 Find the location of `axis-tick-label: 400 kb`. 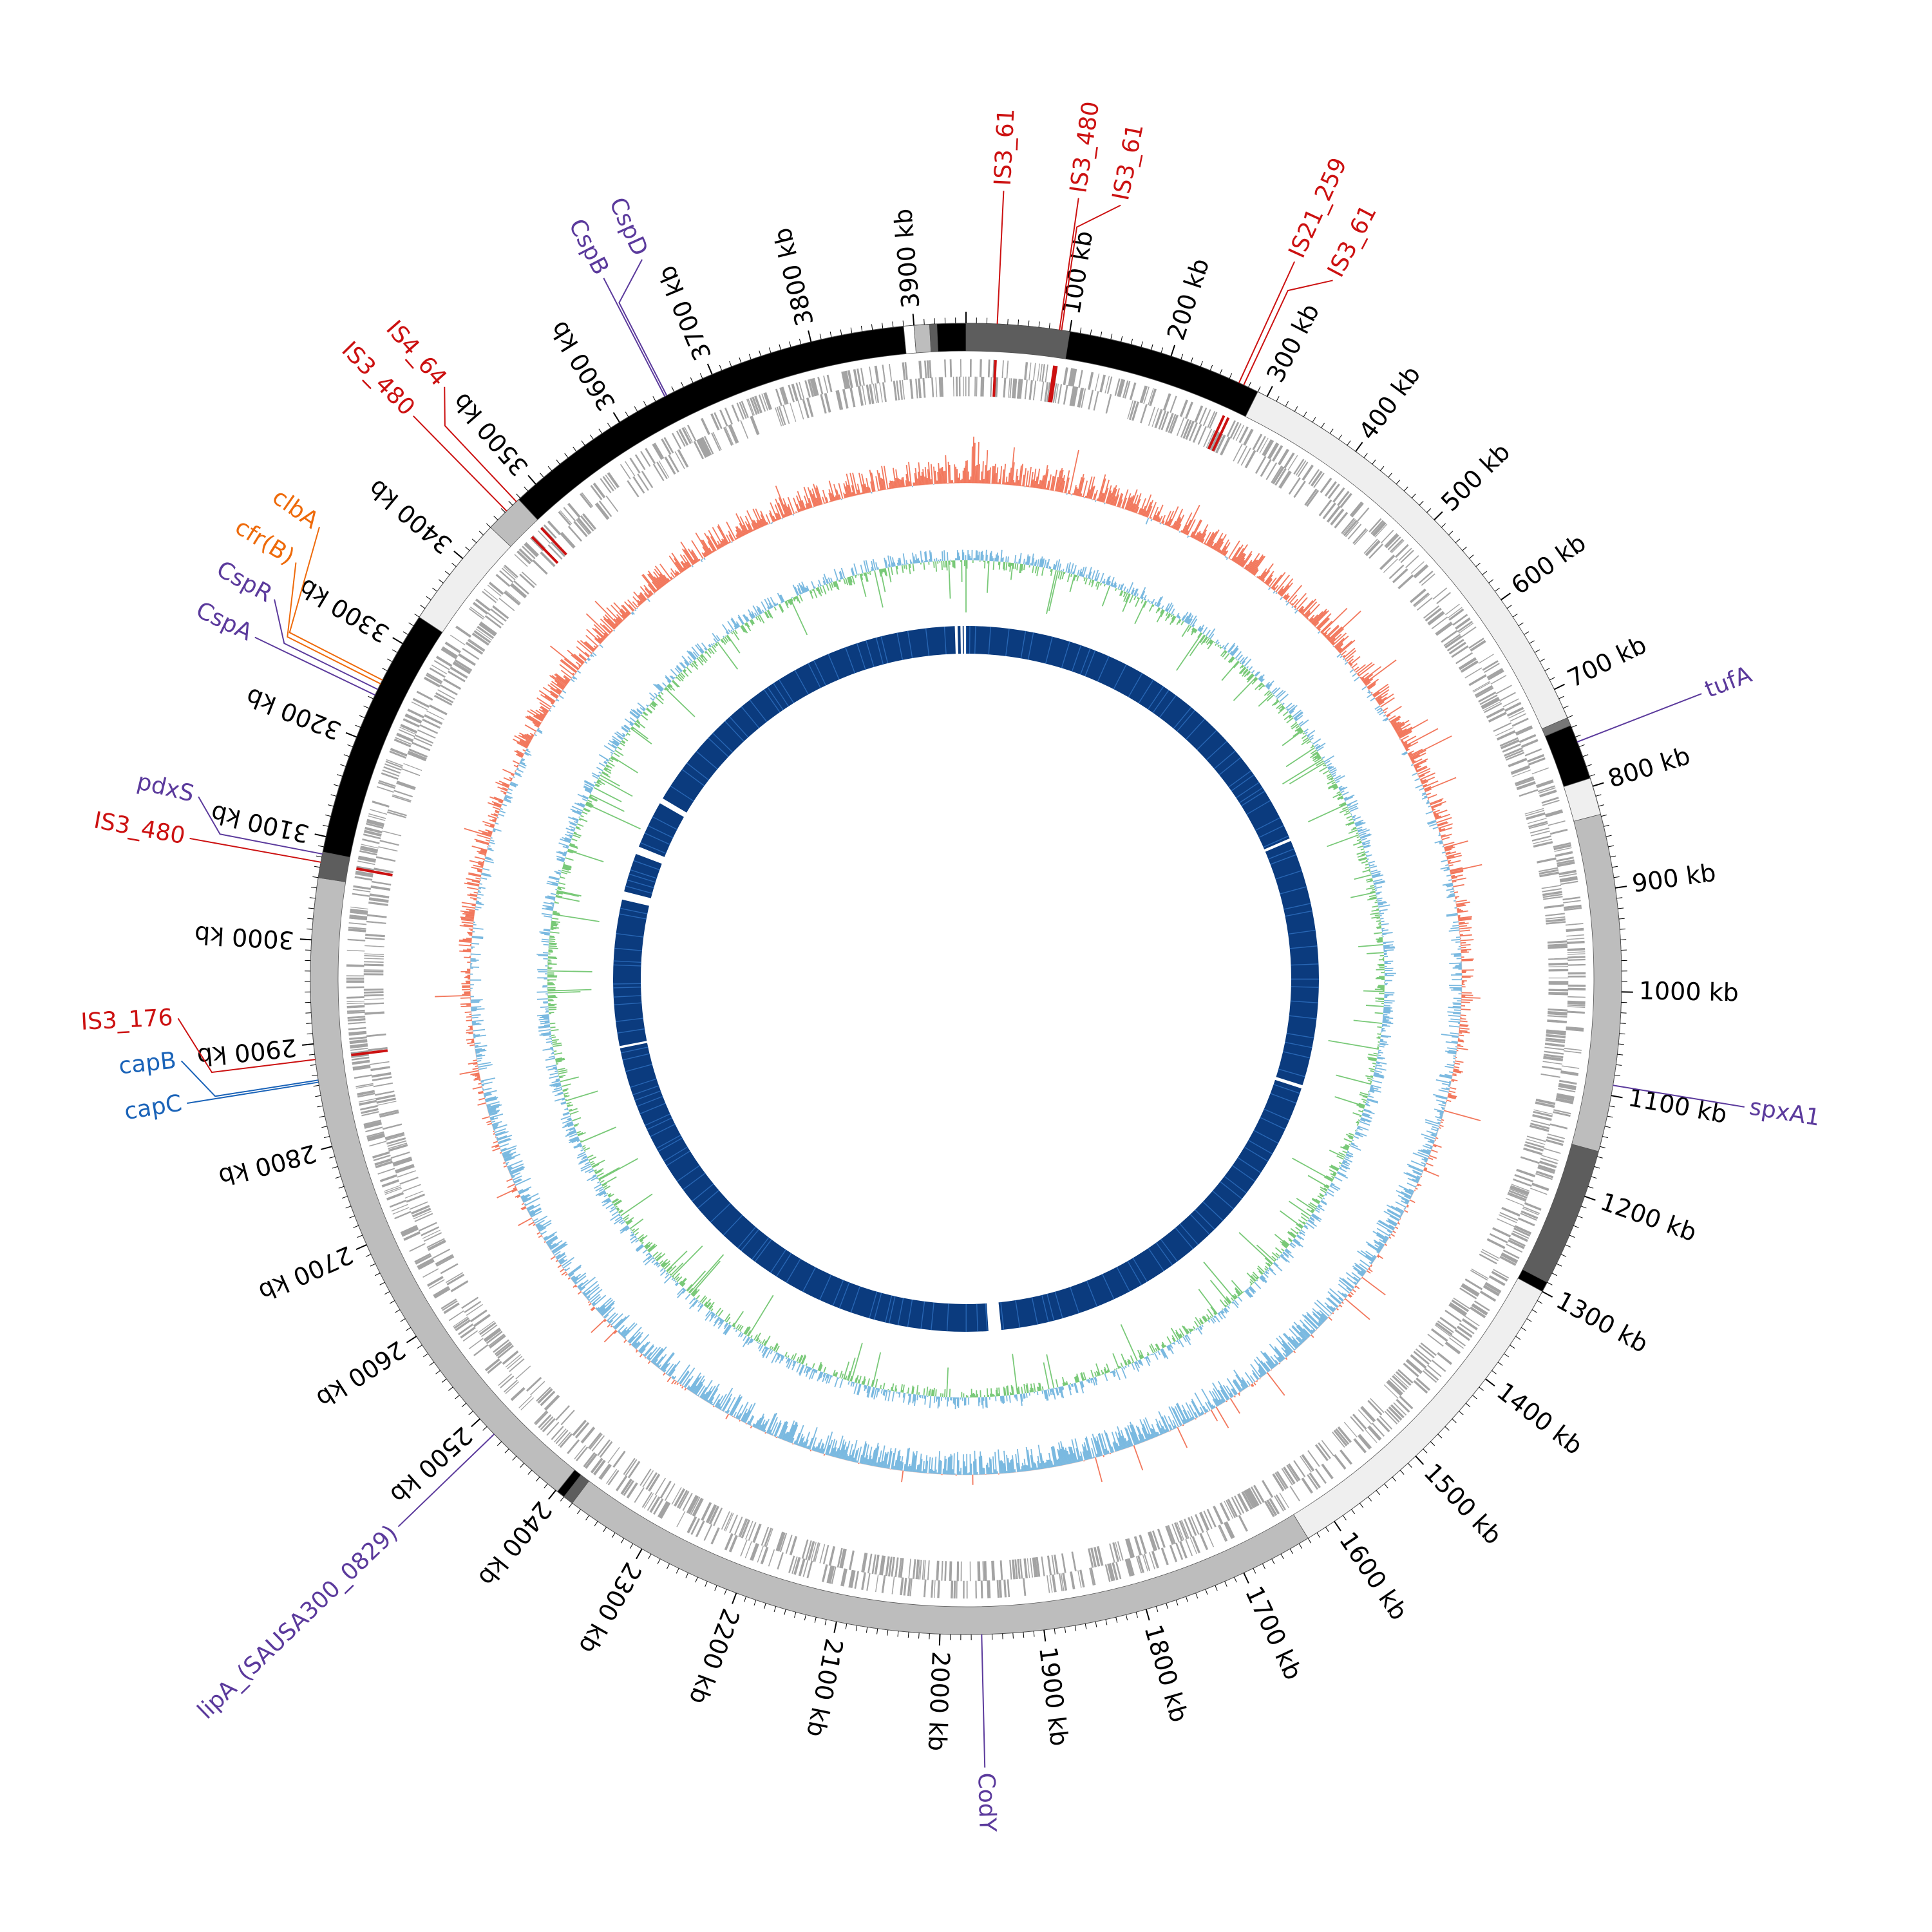

axis-tick-label: 400 kb is located at coordinates (1389, 403).